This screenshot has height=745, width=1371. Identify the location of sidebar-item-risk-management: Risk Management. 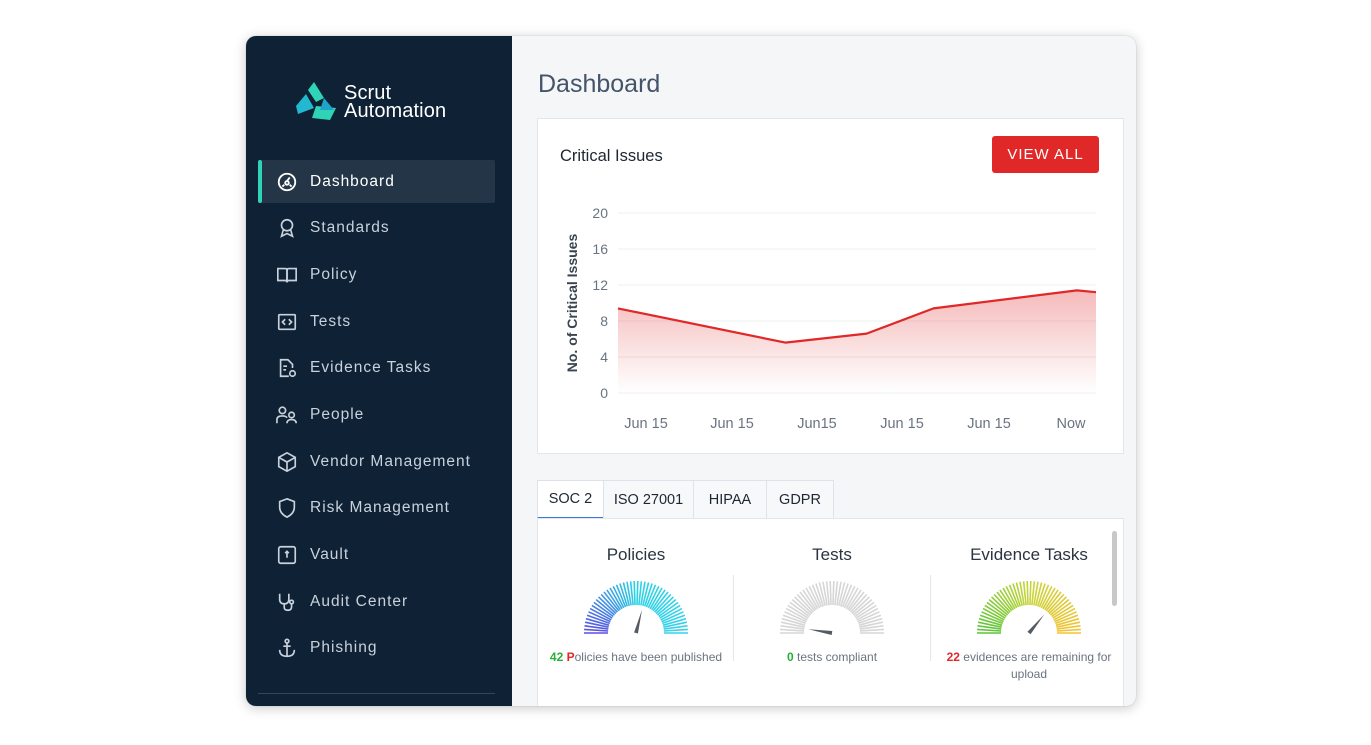
(376, 508).